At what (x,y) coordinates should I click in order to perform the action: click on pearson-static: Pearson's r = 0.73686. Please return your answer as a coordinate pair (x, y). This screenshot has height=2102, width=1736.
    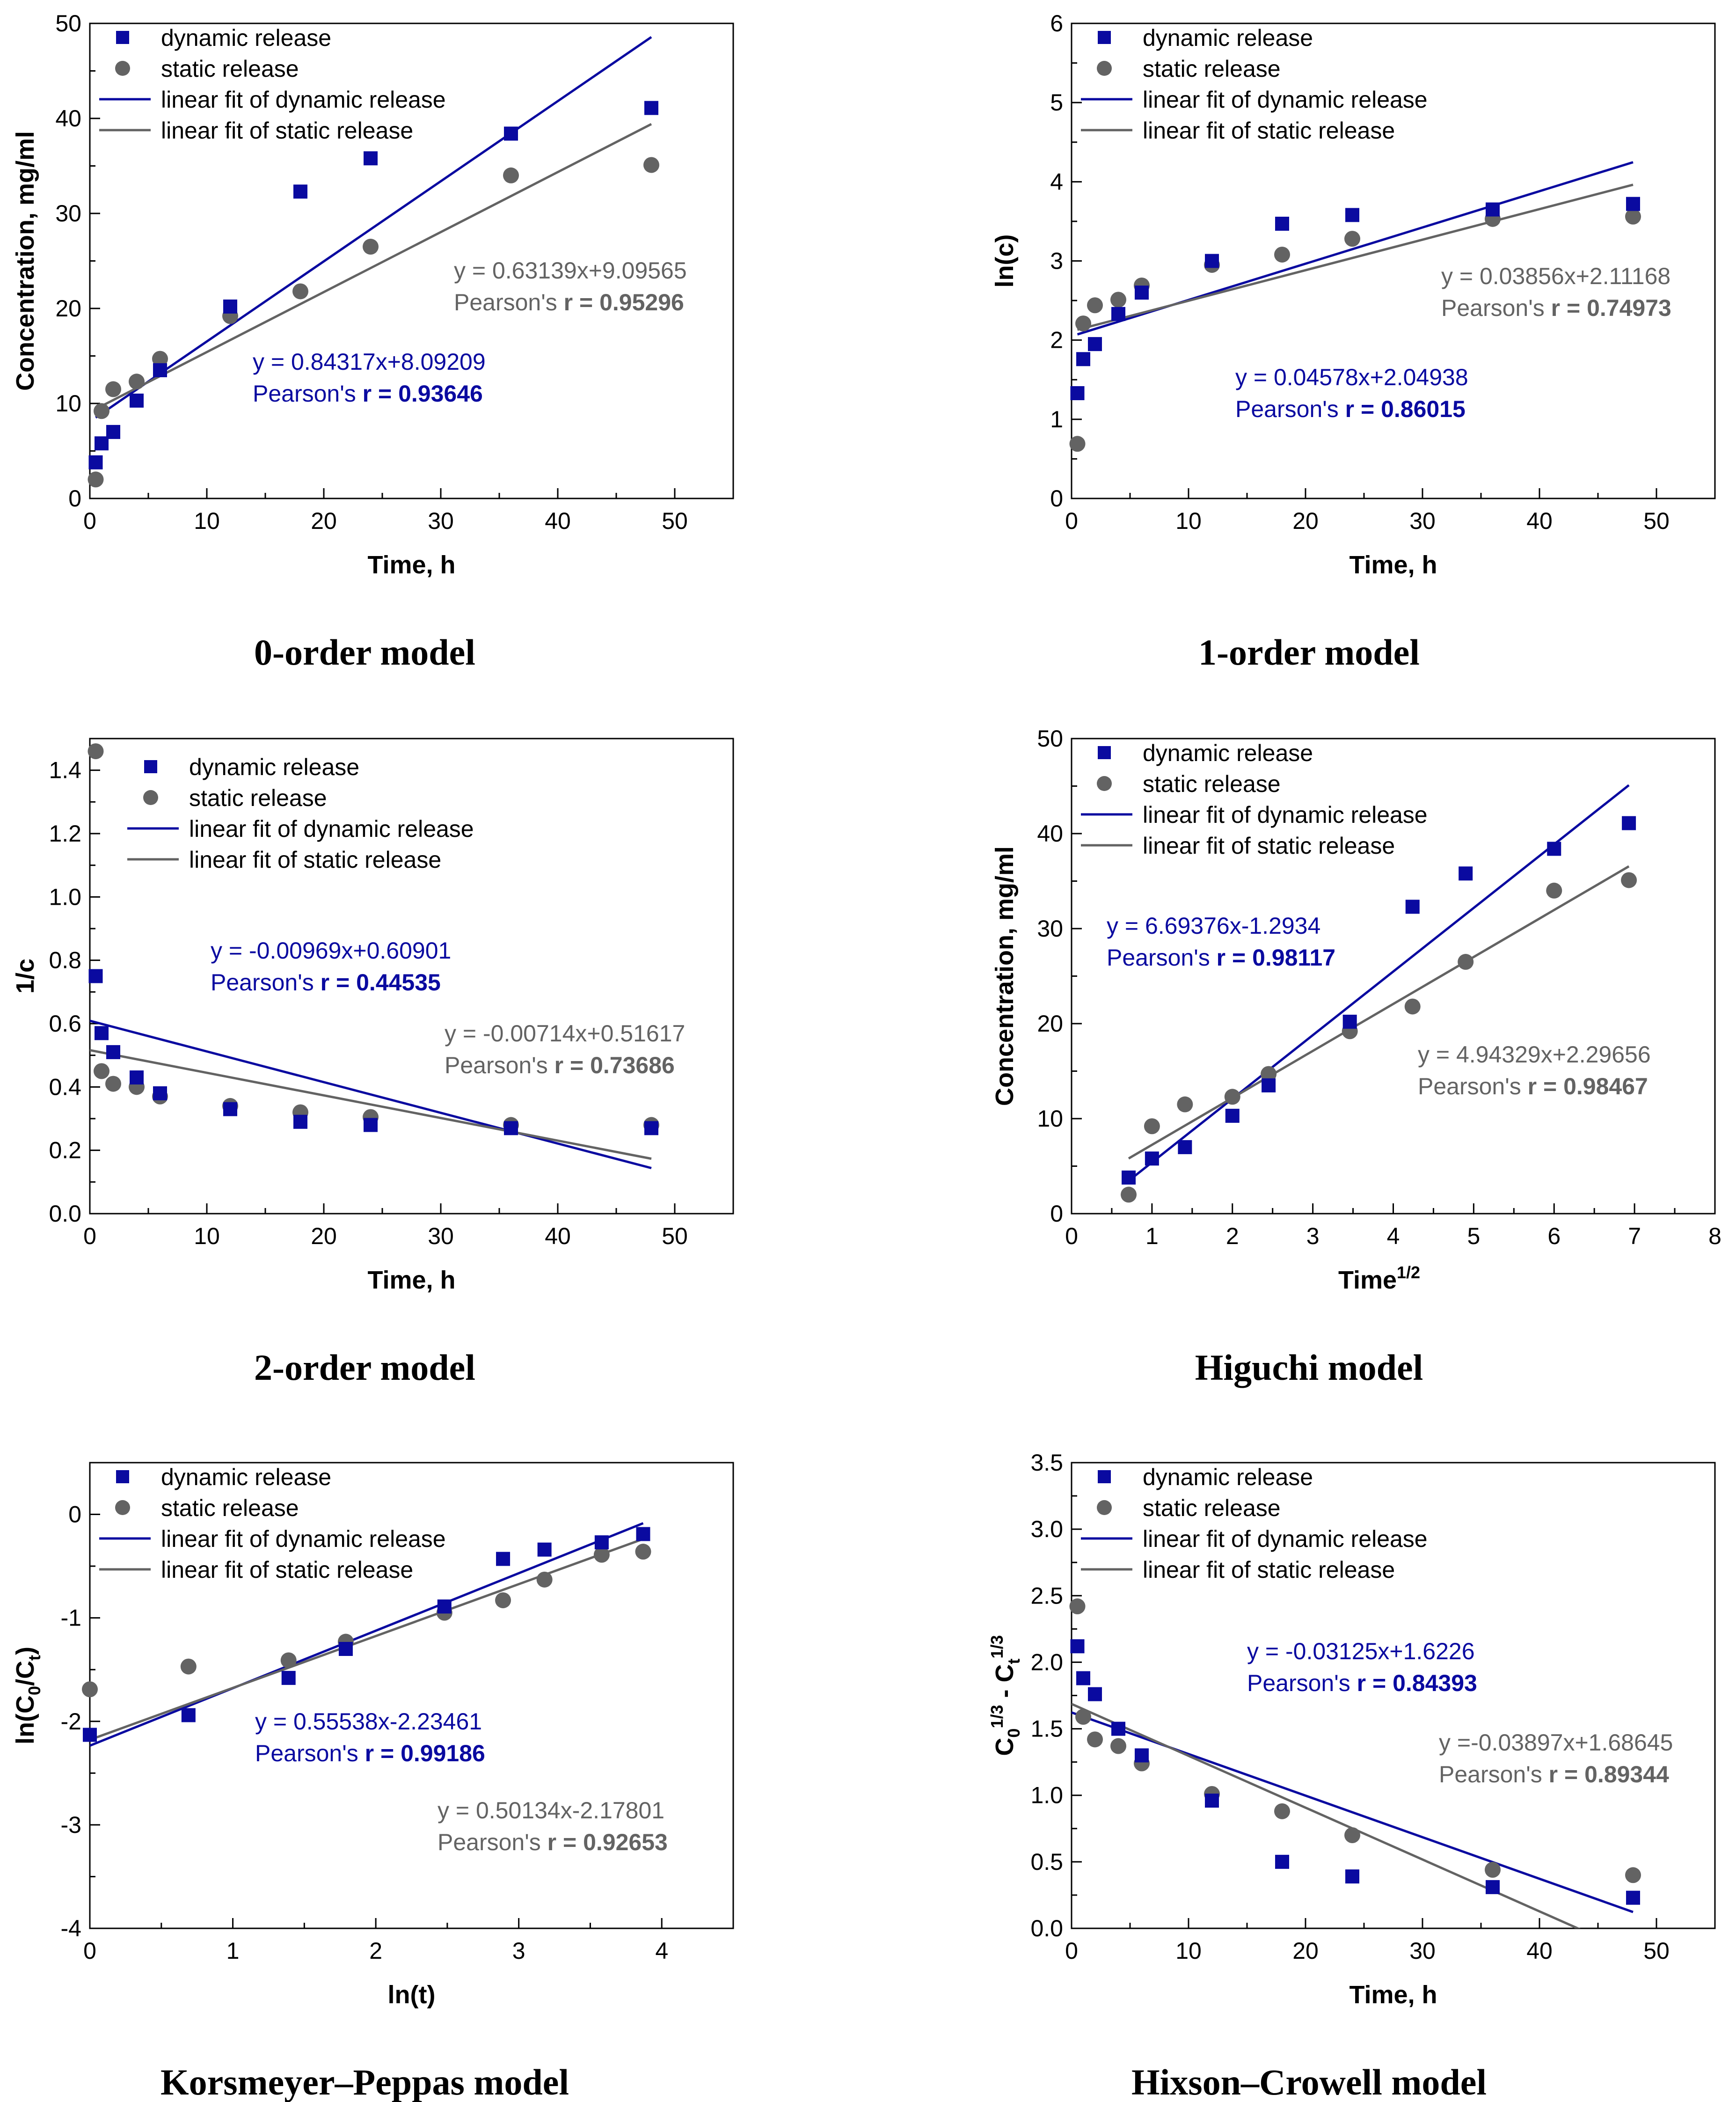
    Looking at the image, I should click on (560, 1065).